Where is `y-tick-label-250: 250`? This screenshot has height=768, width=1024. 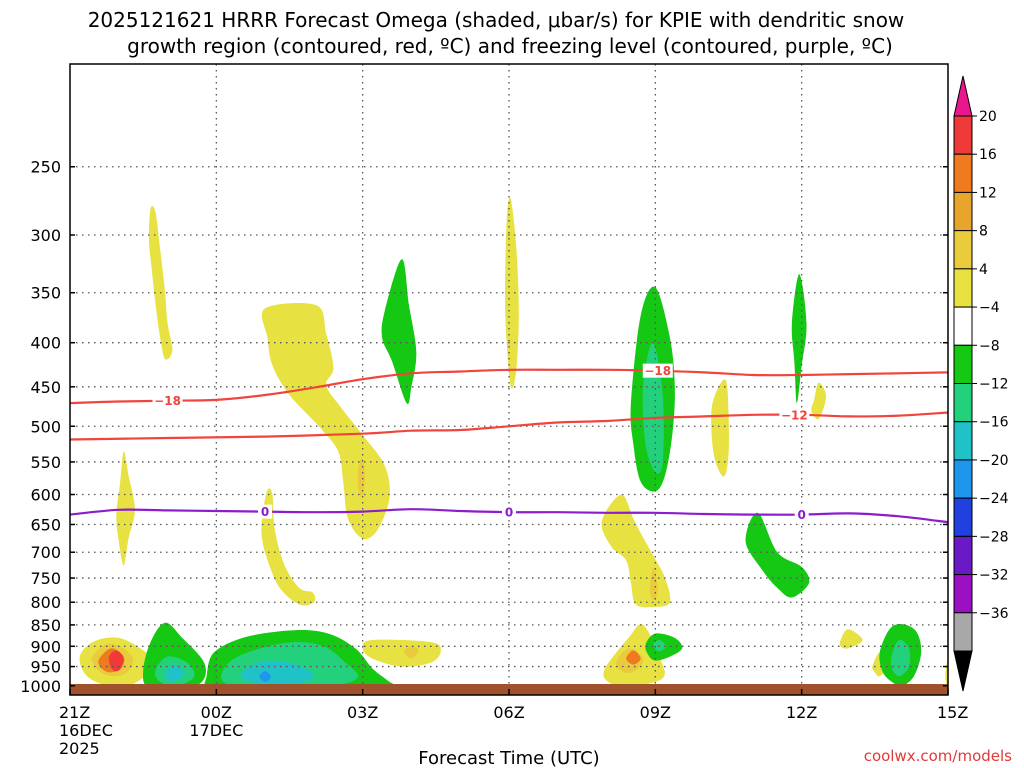
y-tick-label-250: 250 is located at coordinates (45, 167).